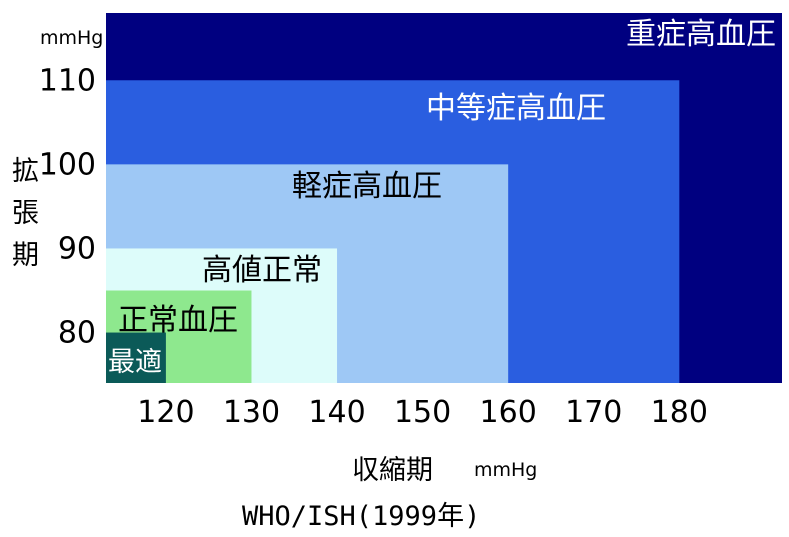 This screenshot has height=537, width=789. I want to click on x-tick-label: 160, so click(508, 412).